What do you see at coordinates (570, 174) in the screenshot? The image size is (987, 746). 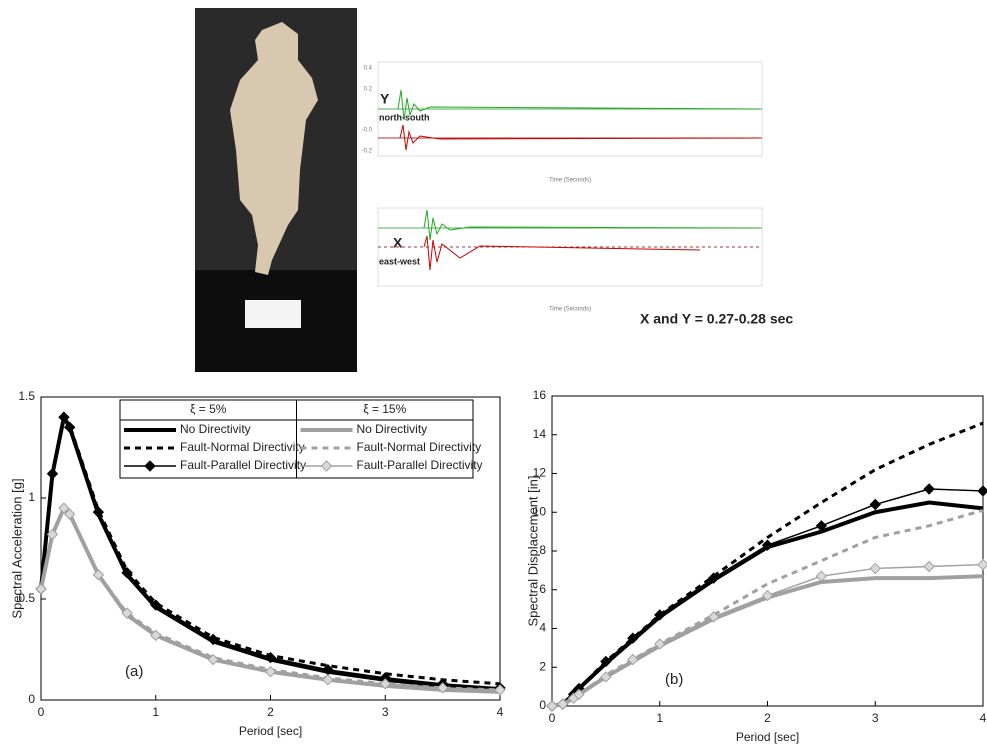 I see `time-history-plots` at bounding box center [570, 174].